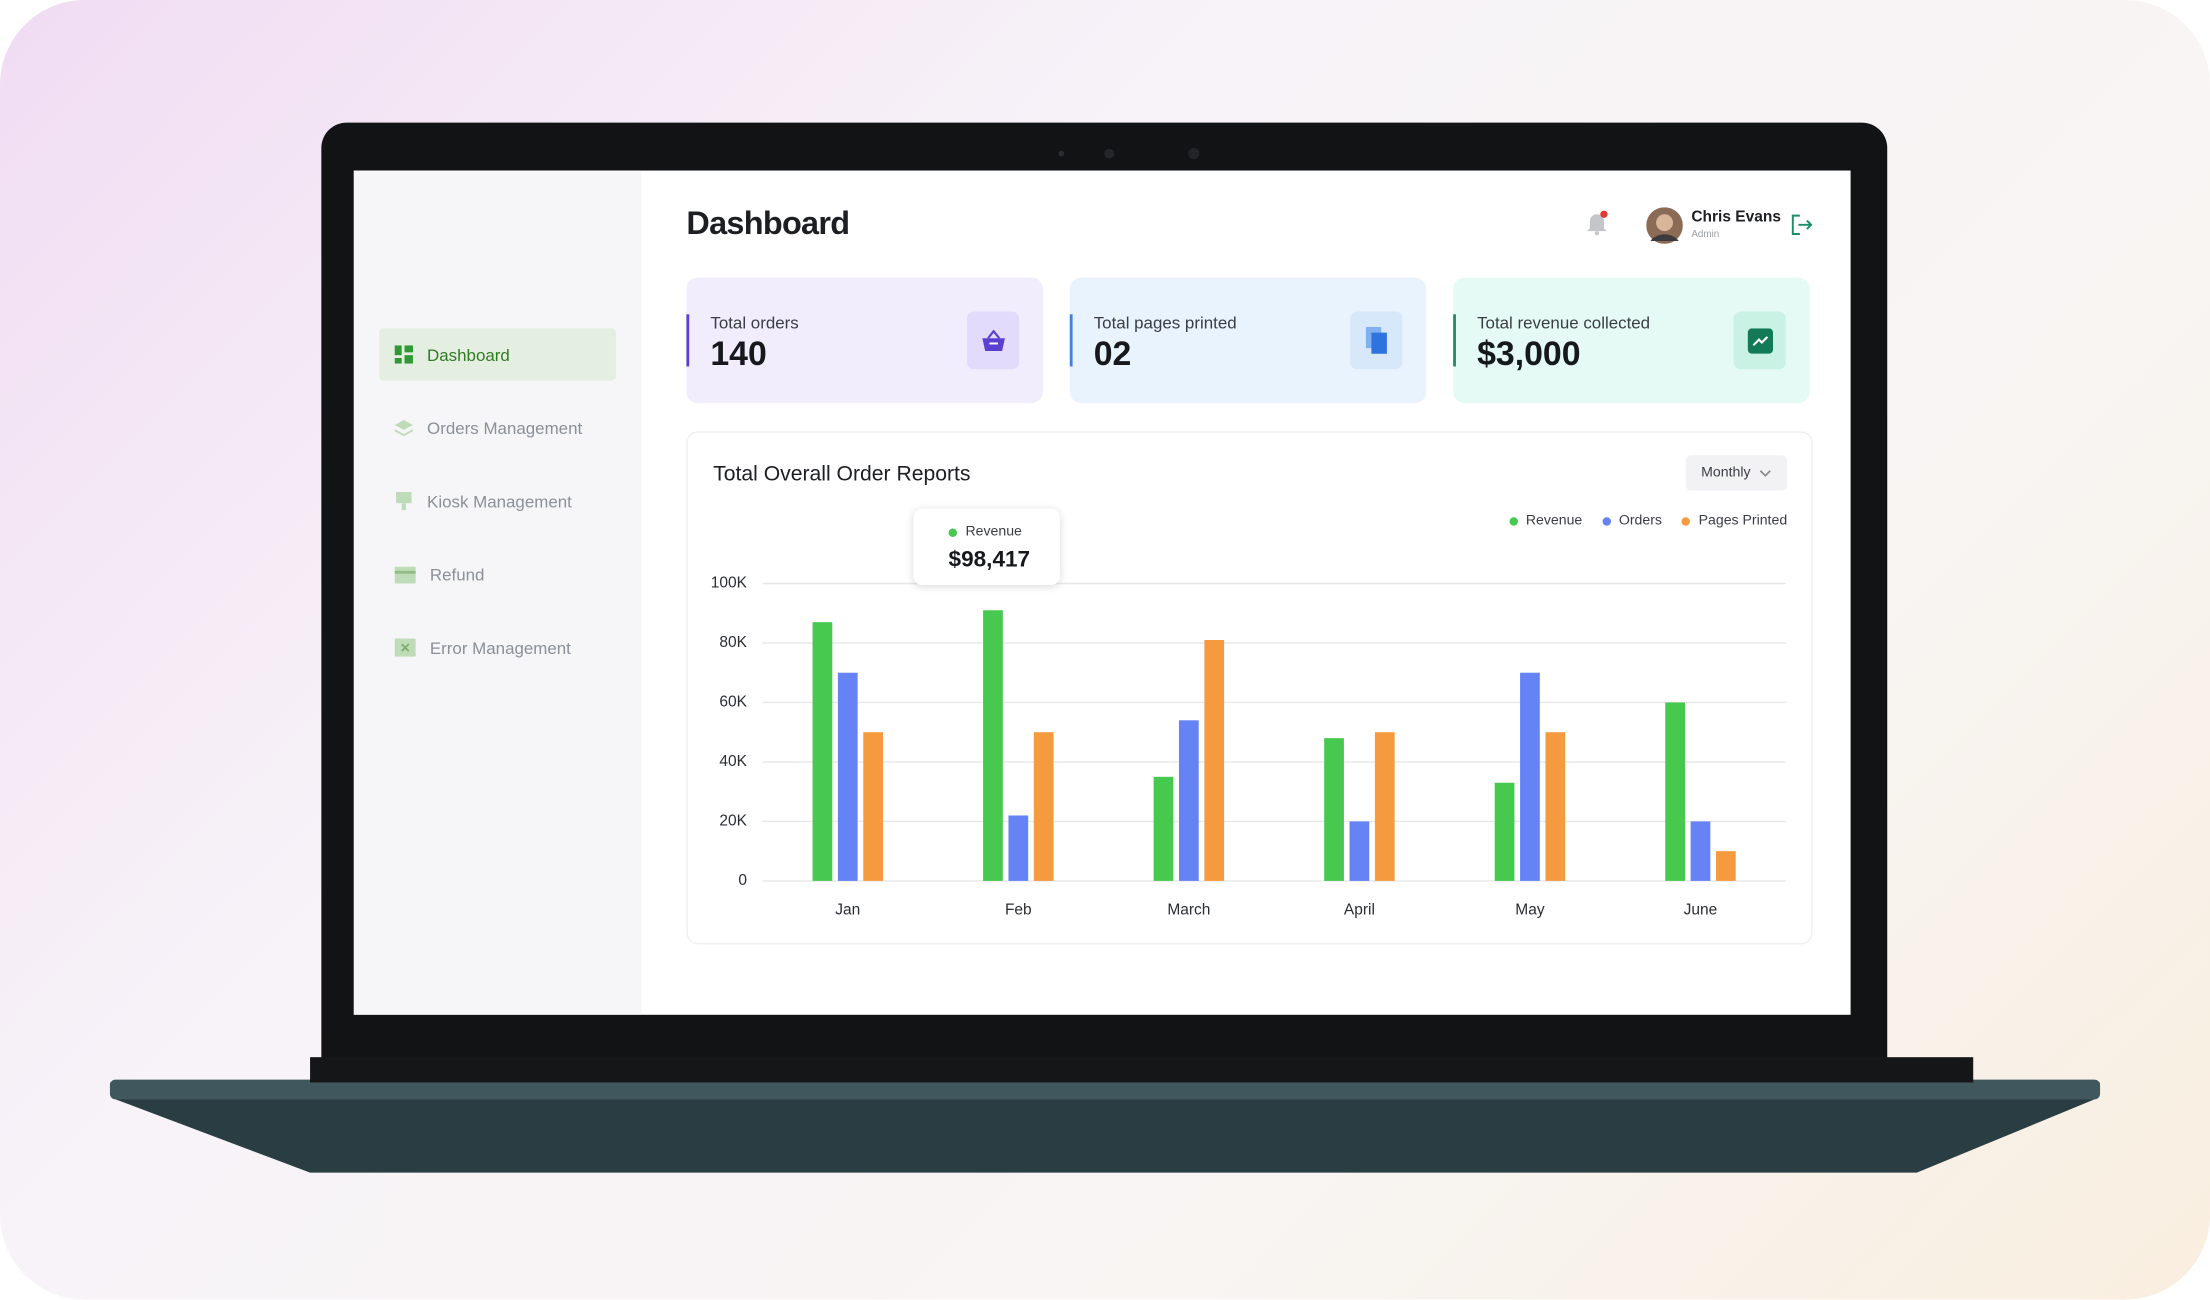 The image size is (2210, 1300). I want to click on nav-label: Kiosk Management, so click(499, 501).